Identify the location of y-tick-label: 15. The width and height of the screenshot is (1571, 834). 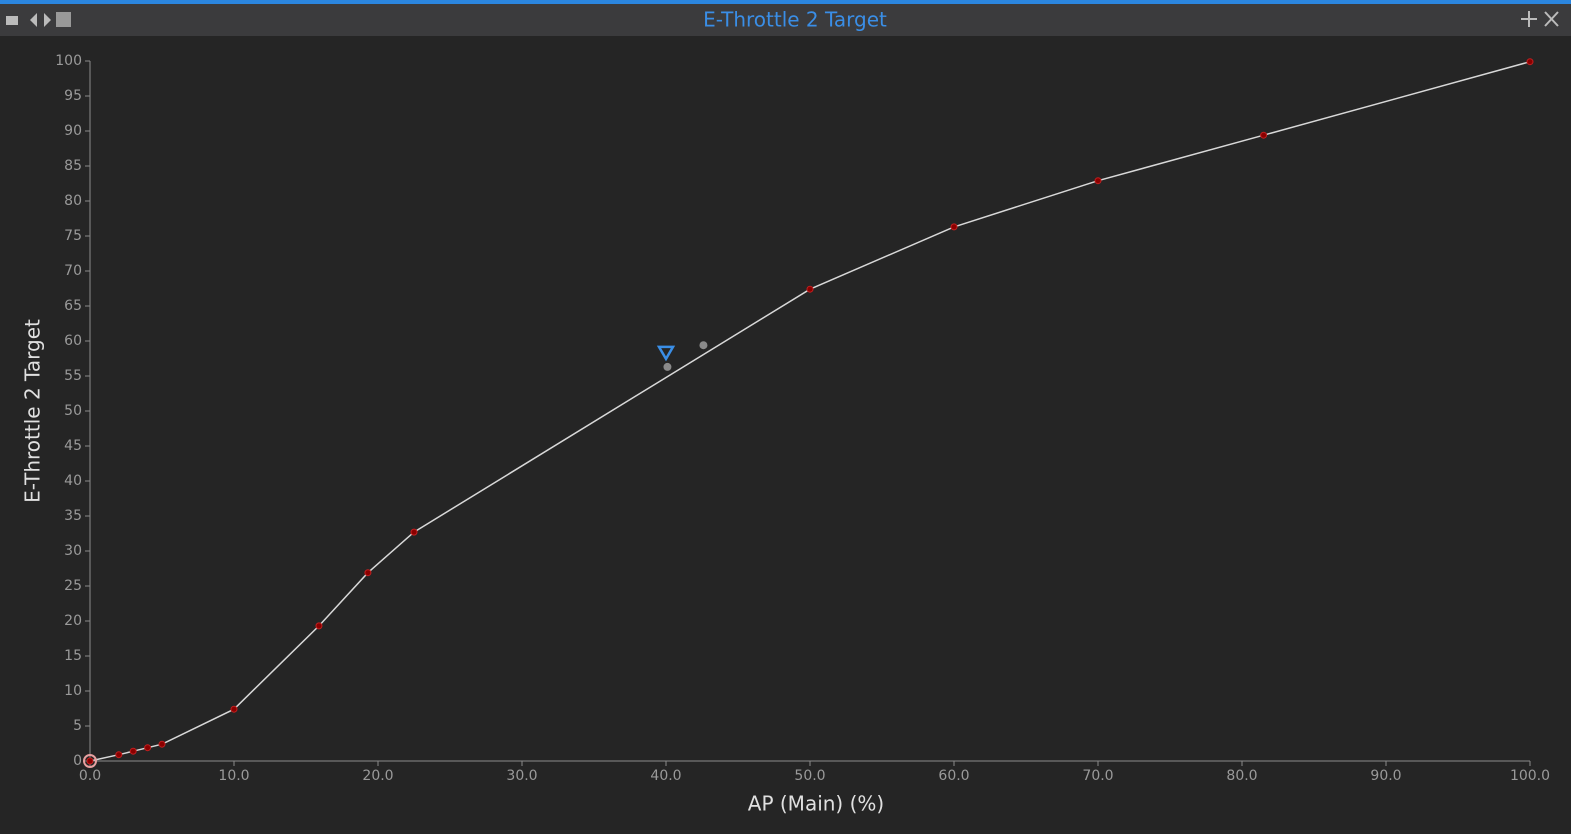
(73, 656).